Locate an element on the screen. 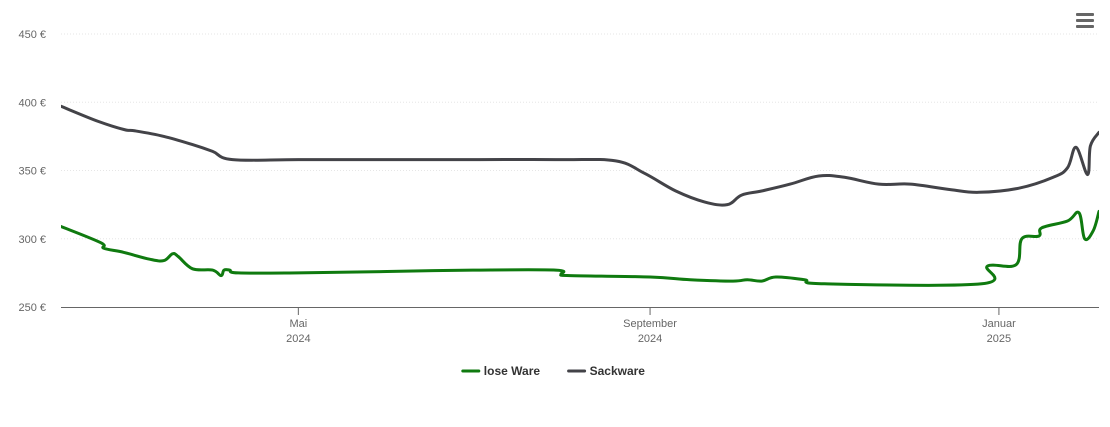 The height and width of the screenshot is (427, 1110). legend-item-lose-ware: lose Ware is located at coordinates (501, 371).